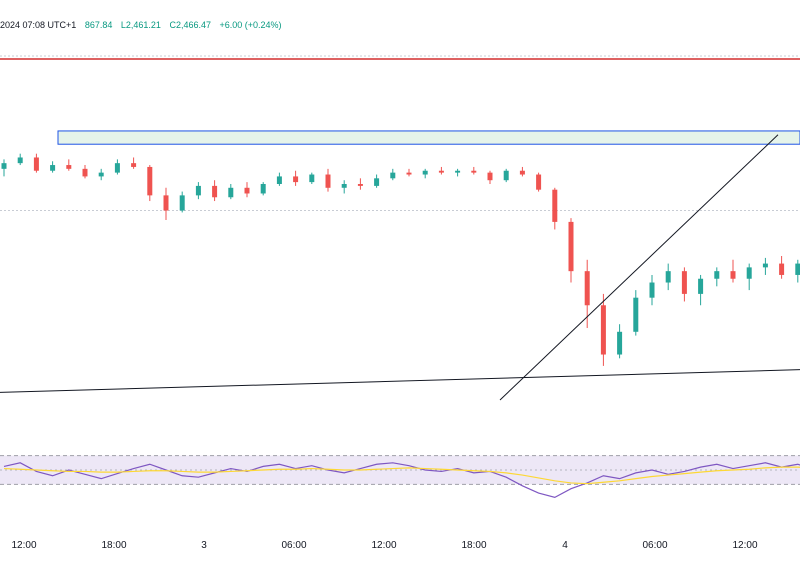 This screenshot has height=578, width=800. I want to click on ohlc-close: 2,466.47, so click(193, 25).